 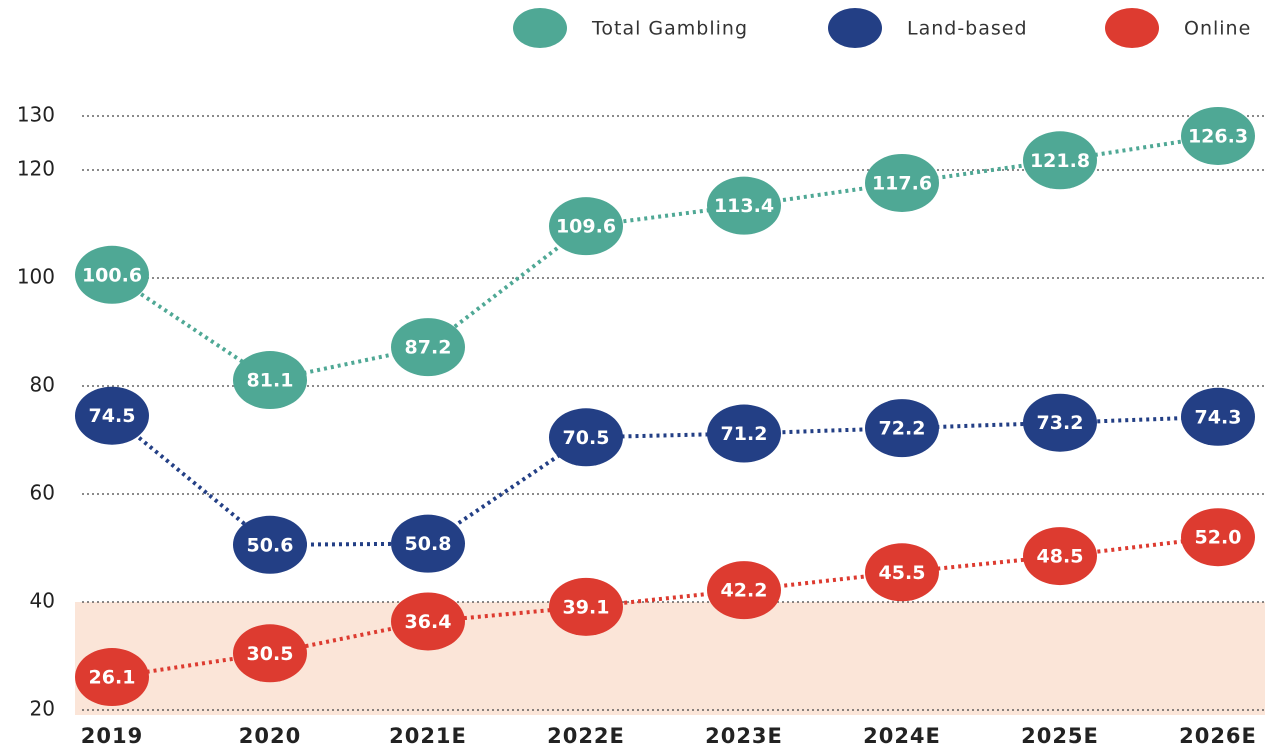 What do you see at coordinates (967, 29) in the screenshot?
I see `legend-label: Land-based` at bounding box center [967, 29].